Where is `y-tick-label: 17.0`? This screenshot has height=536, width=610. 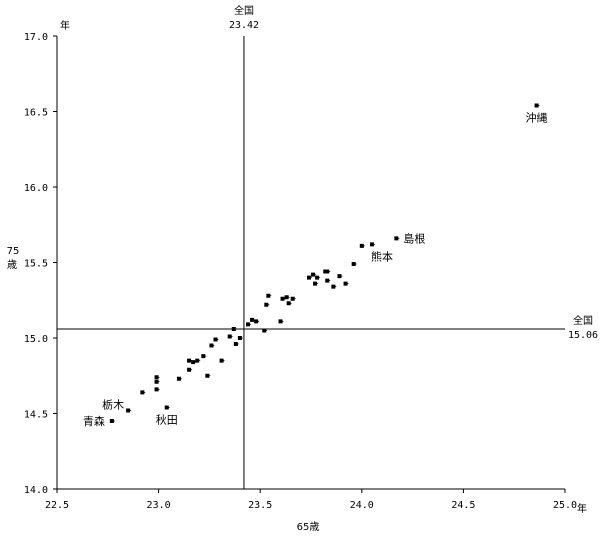 y-tick-label: 17.0 is located at coordinates (36, 37).